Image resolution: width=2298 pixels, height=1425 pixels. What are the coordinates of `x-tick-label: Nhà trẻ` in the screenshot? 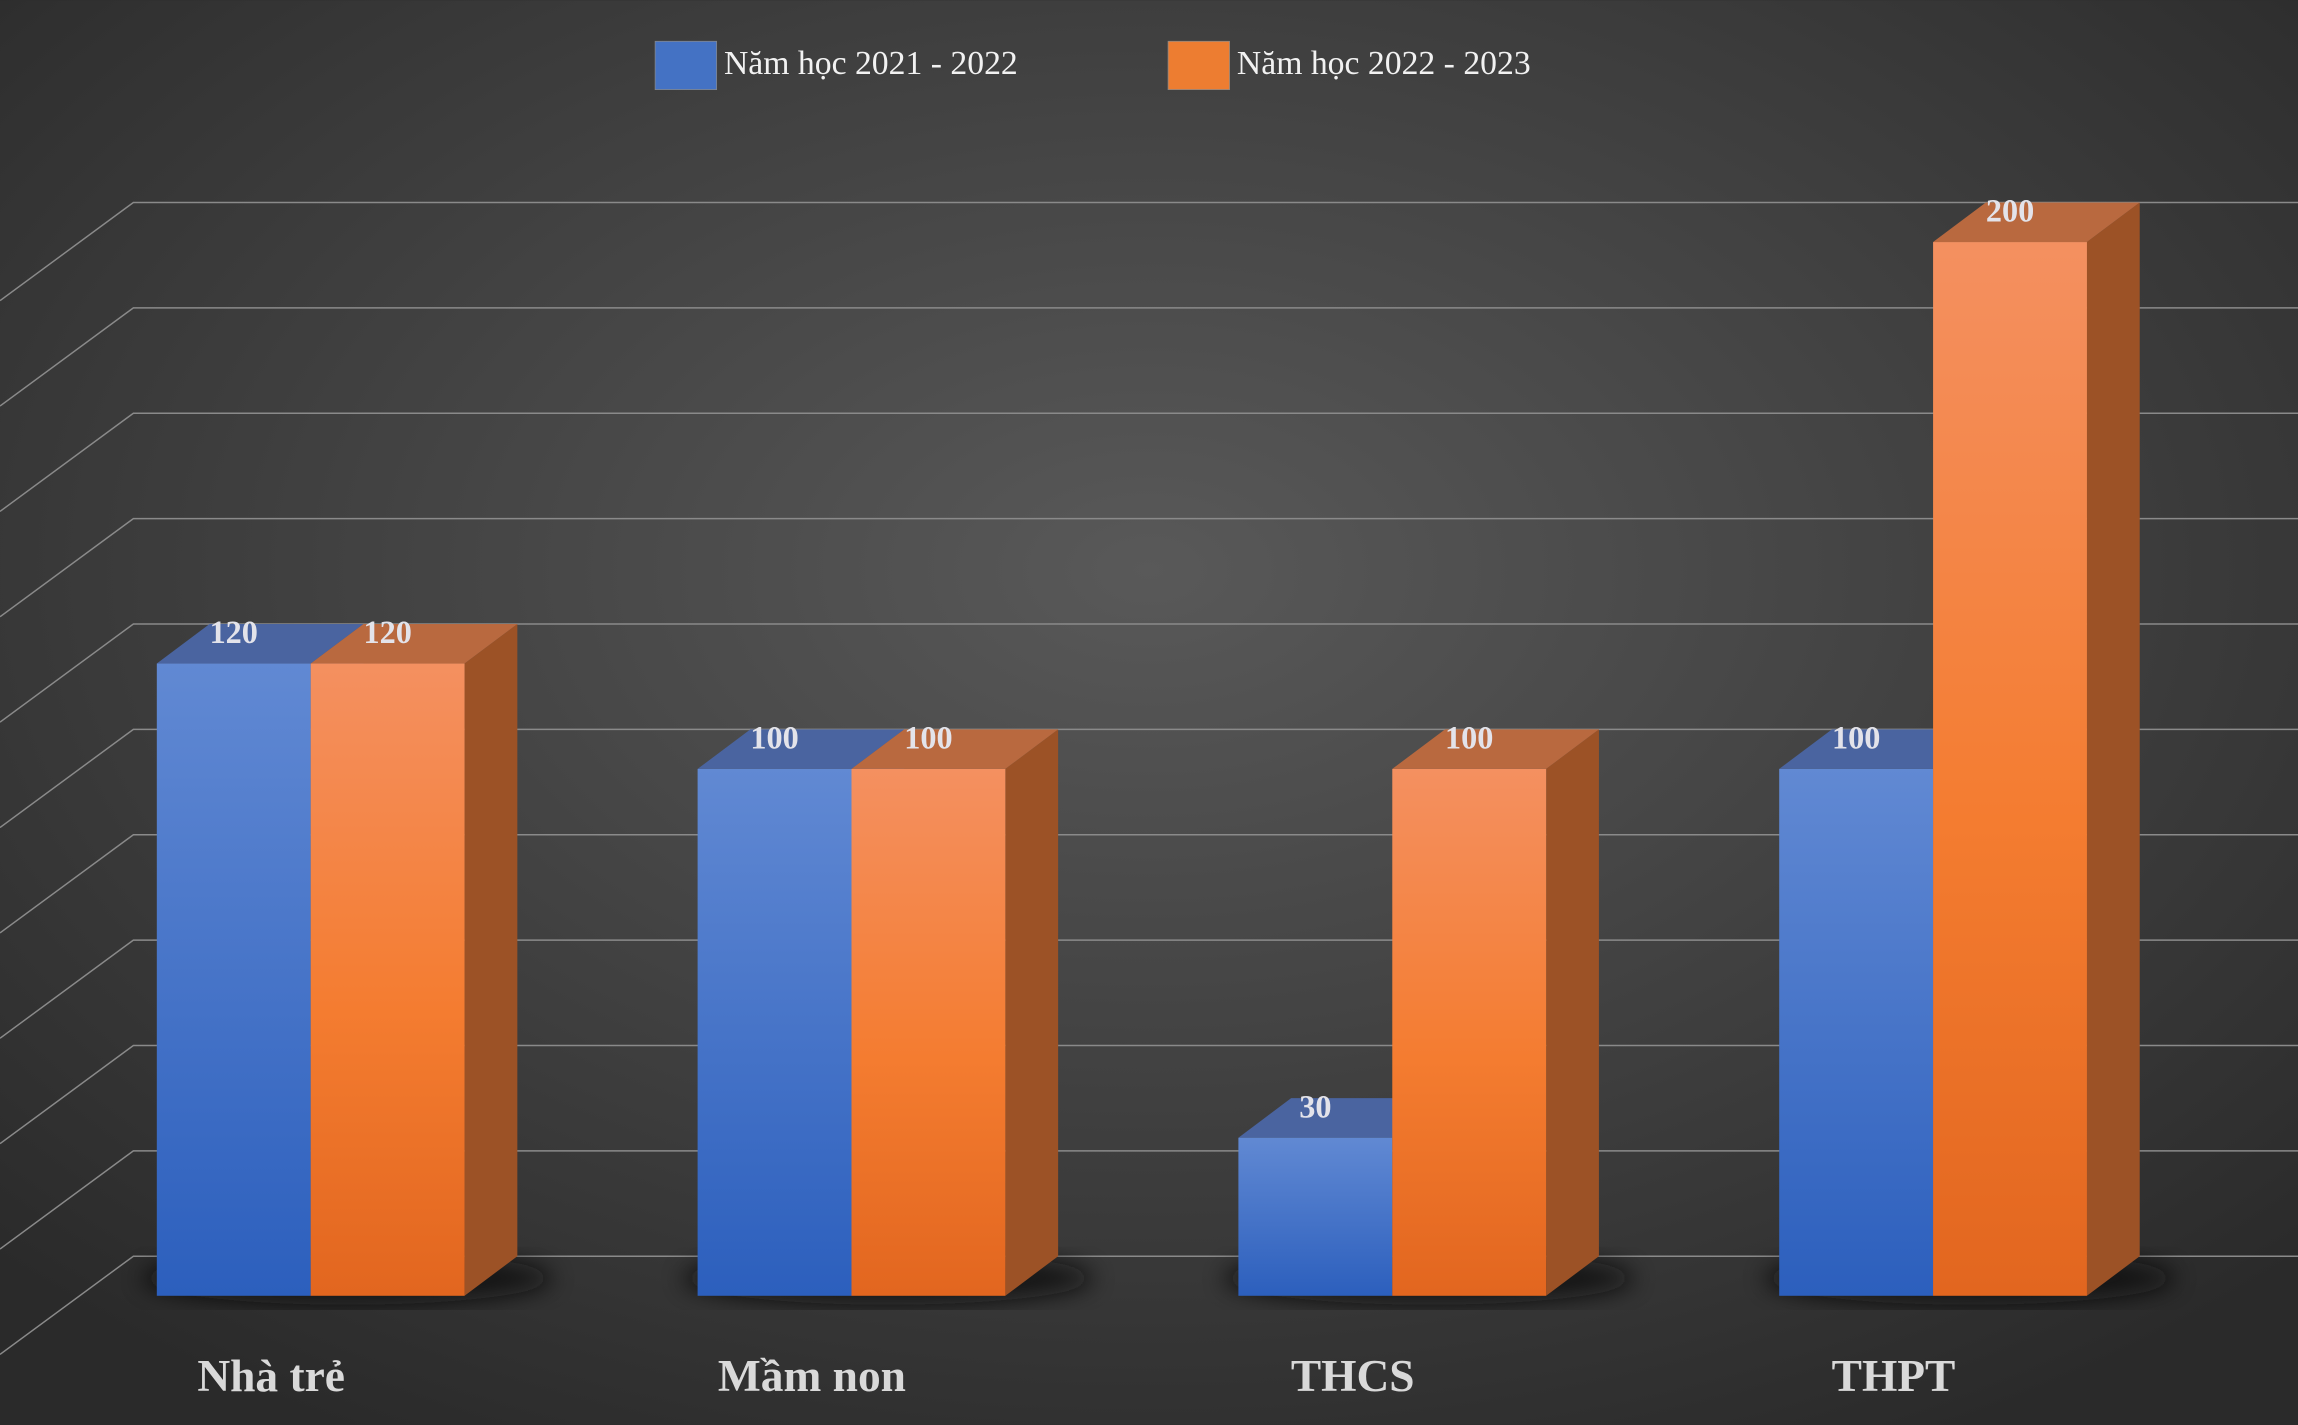 It's located at (271, 1376).